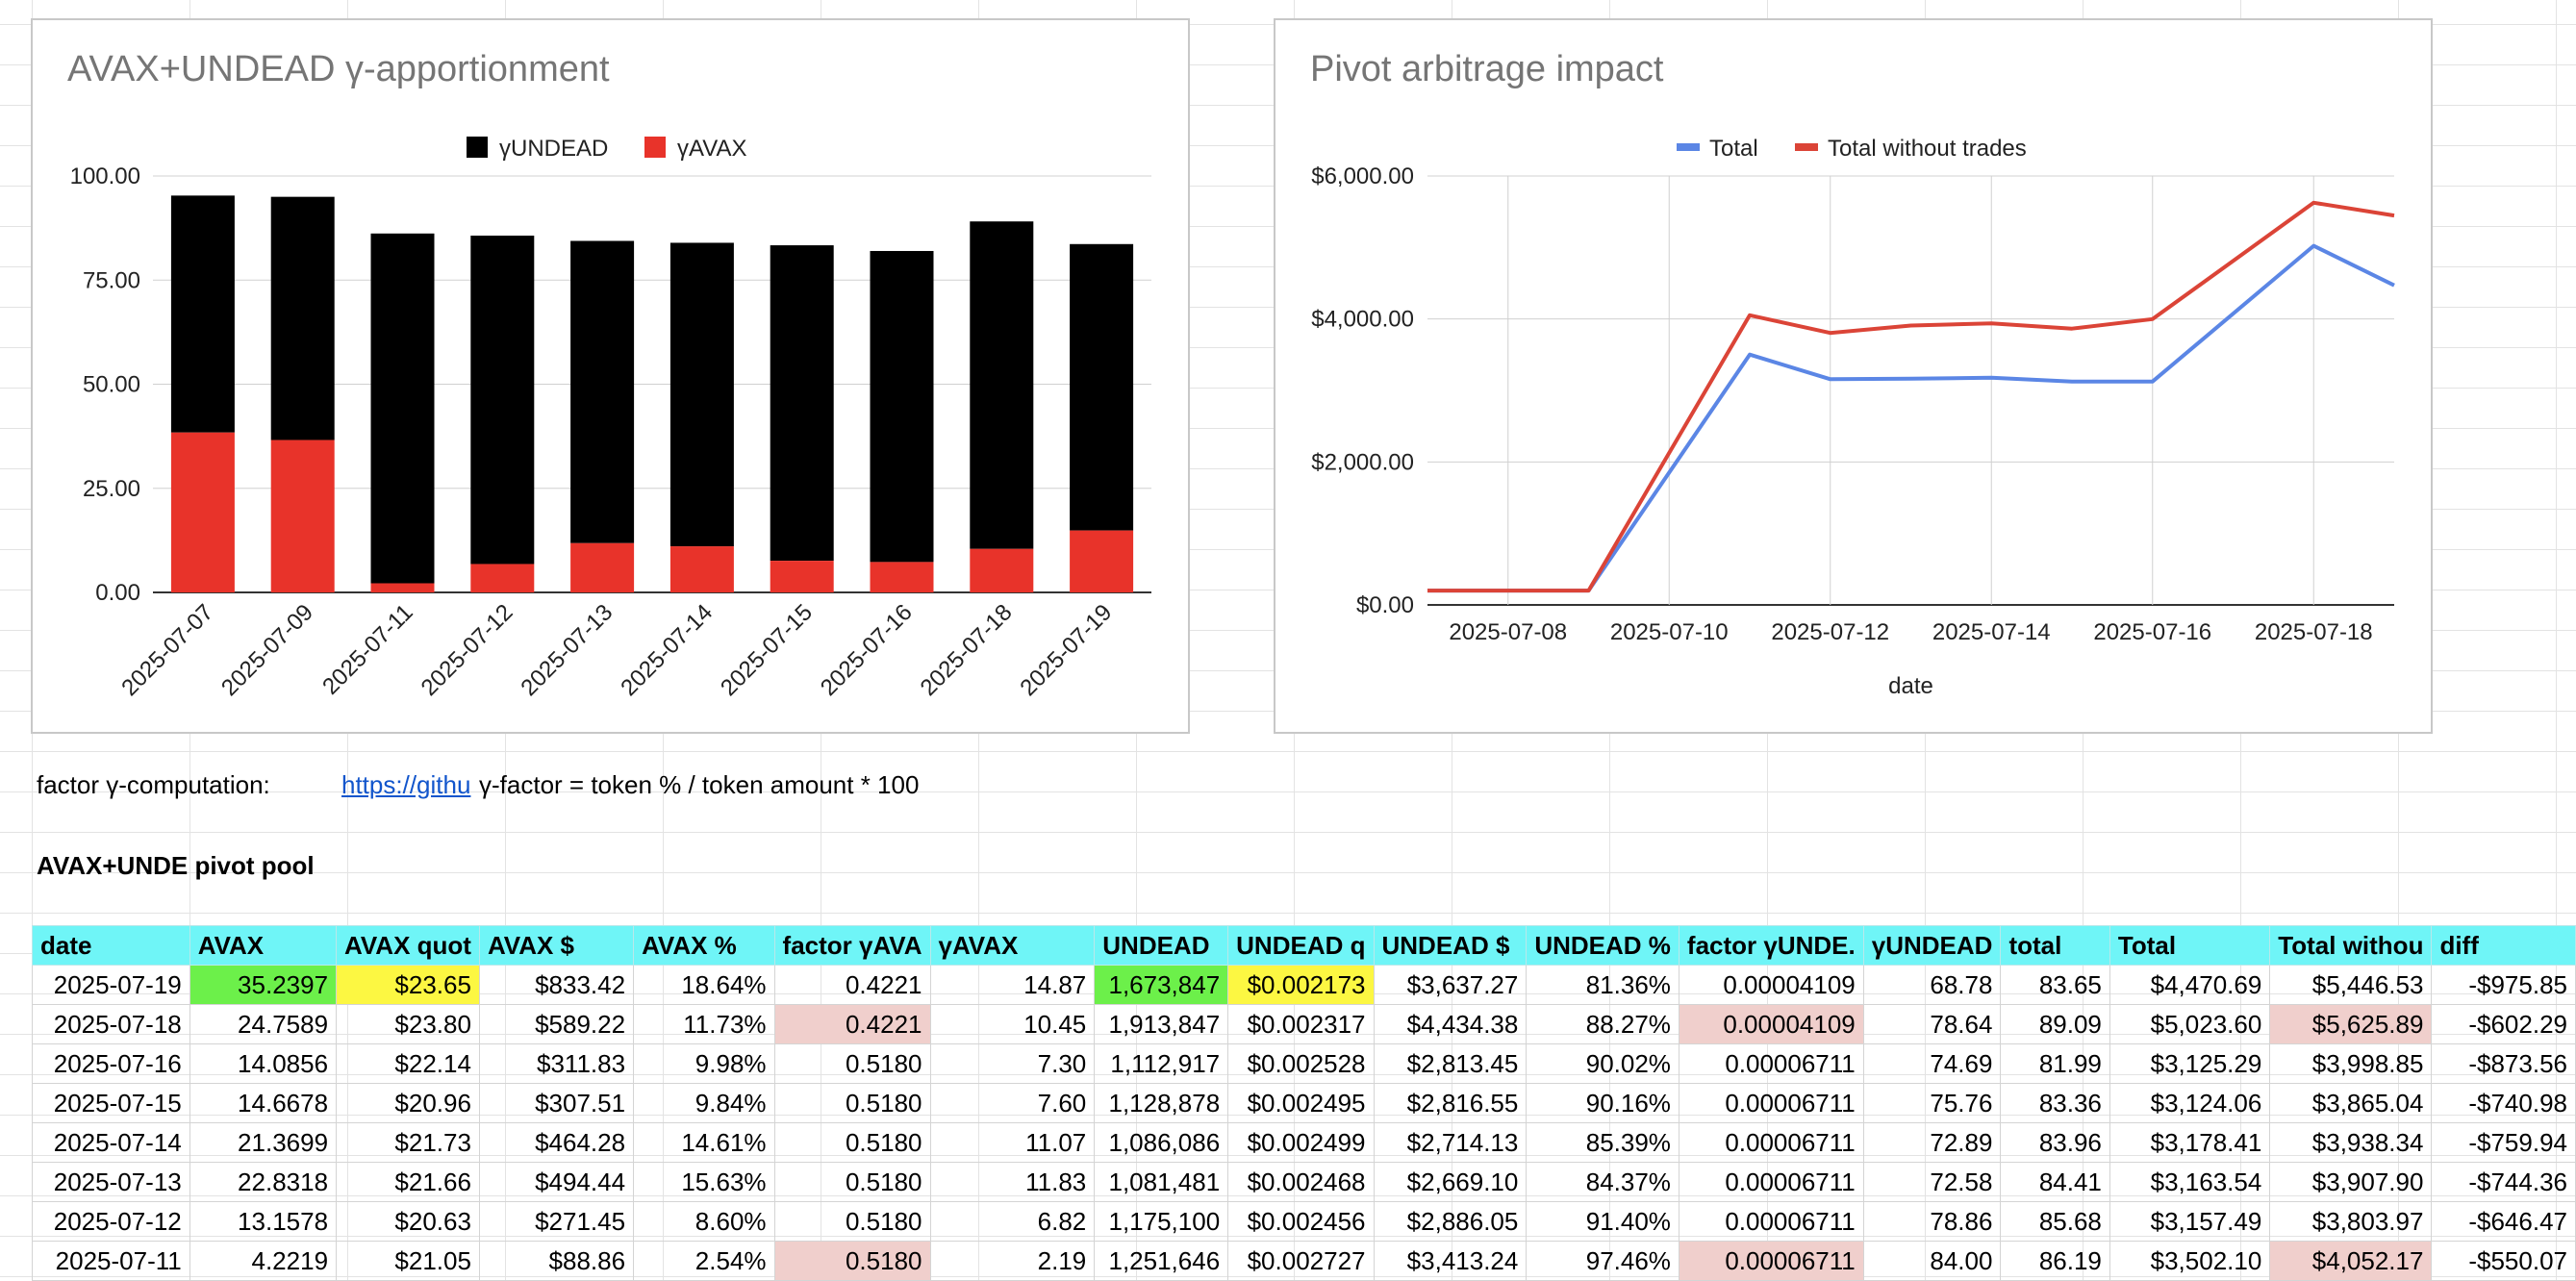 This screenshot has height=1281, width=2576. What do you see at coordinates (2190, 1221) in the screenshot?
I see `table-cell: $3,157.49` at bounding box center [2190, 1221].